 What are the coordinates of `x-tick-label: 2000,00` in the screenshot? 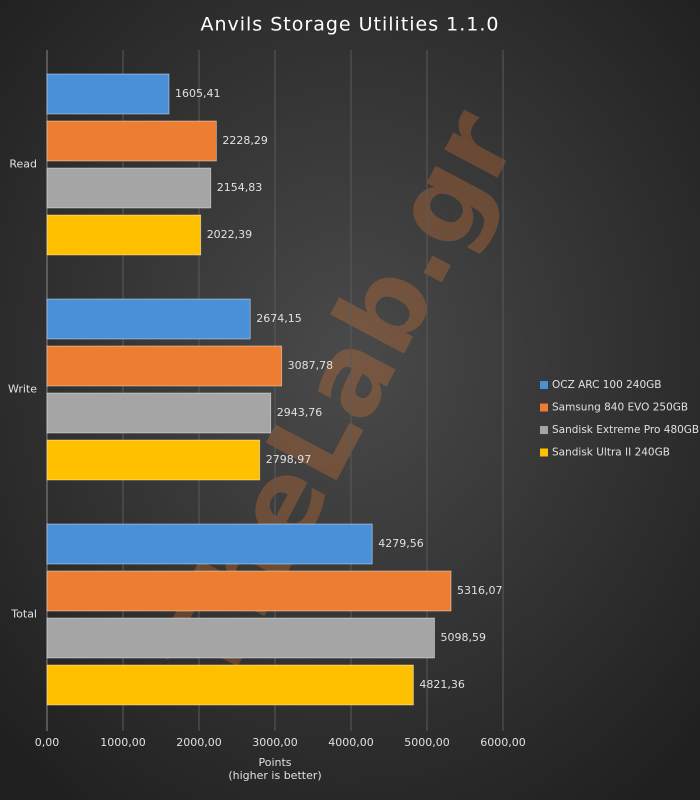 It's located at (199, 742).